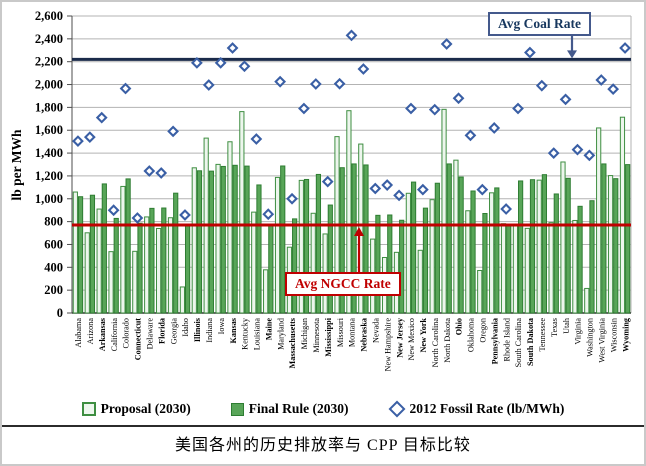 The image size is (646, 466). What do you see at coordinates (60, 313) in the screenshot?
I see `y-axis-tick-label: 0` at bounding box center [60, 313].